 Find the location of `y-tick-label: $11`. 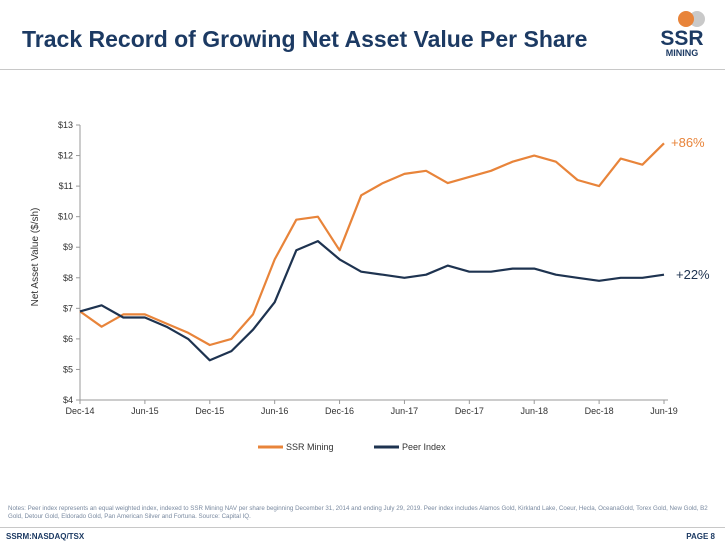

y-tick-label: $11 is located at coordinates (66, 186).